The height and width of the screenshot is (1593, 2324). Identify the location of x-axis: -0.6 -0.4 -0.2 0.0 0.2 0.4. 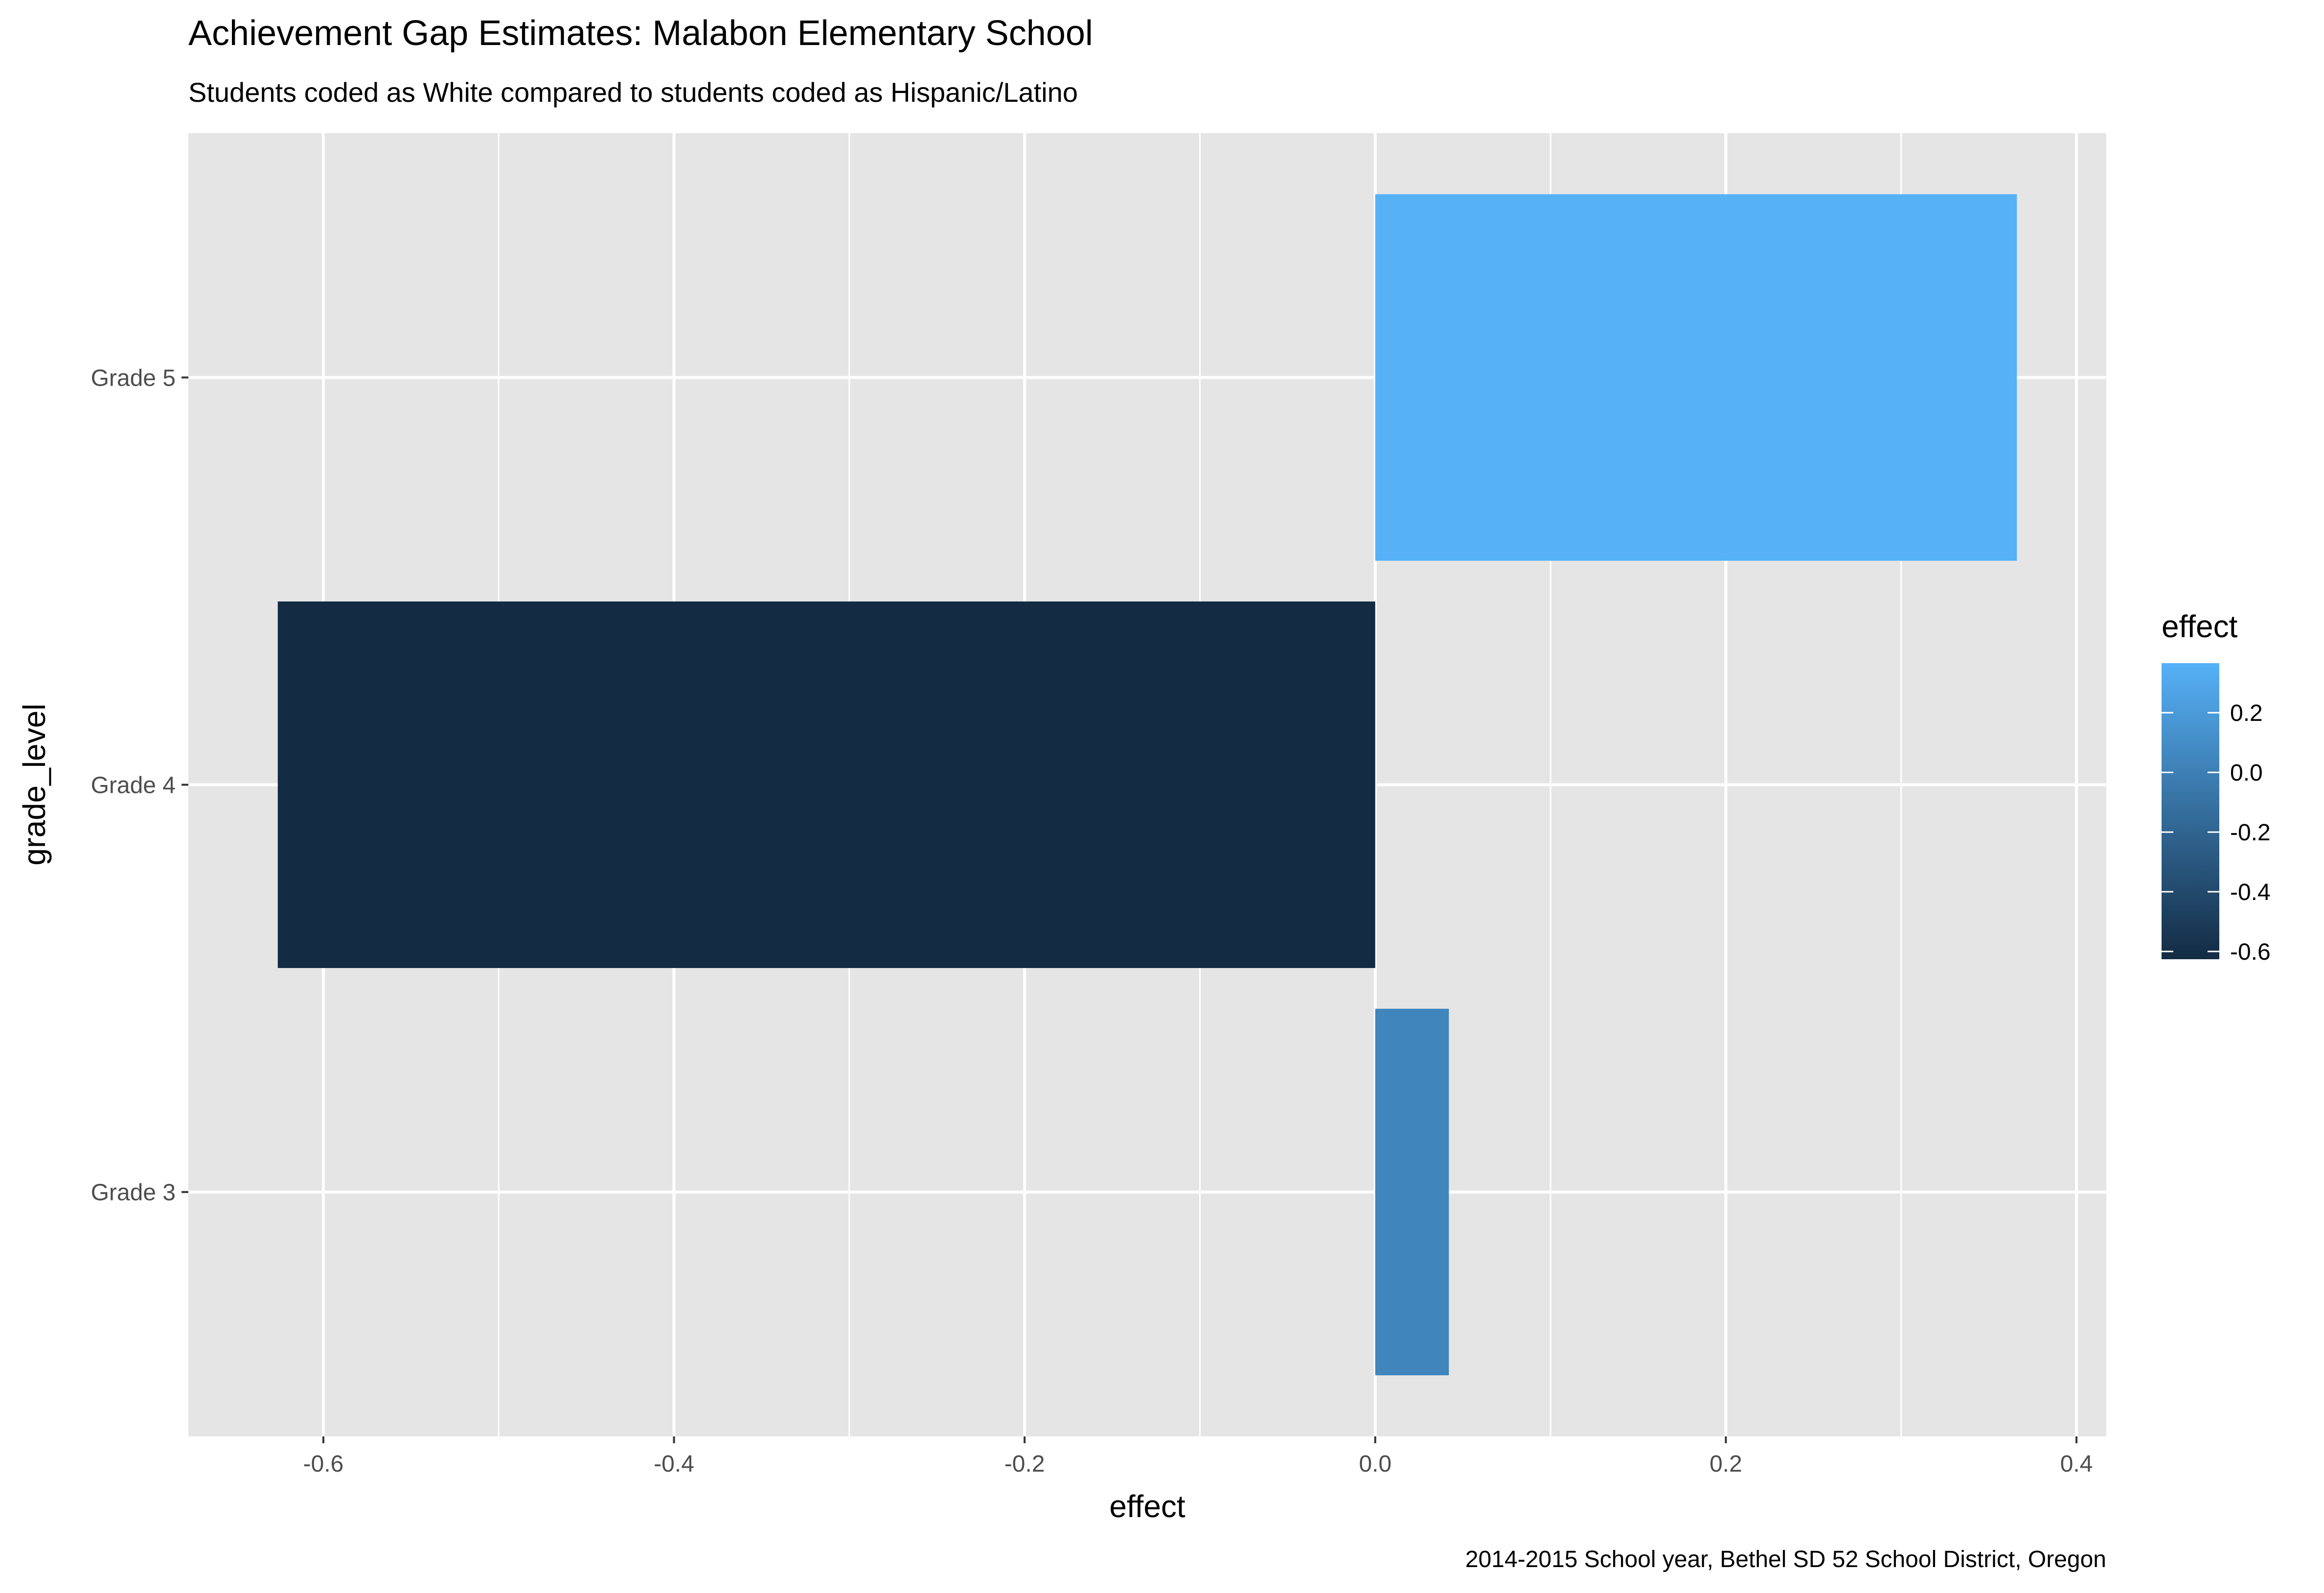
(1198, 1456).